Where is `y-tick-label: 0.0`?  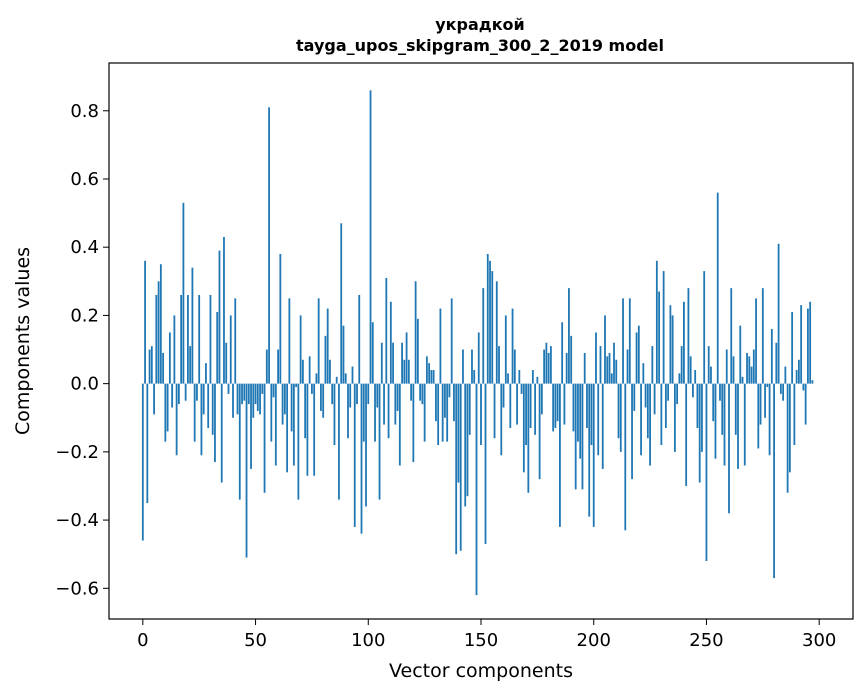 y-tick-label: 0.0 is located at coordinates (84, 384).